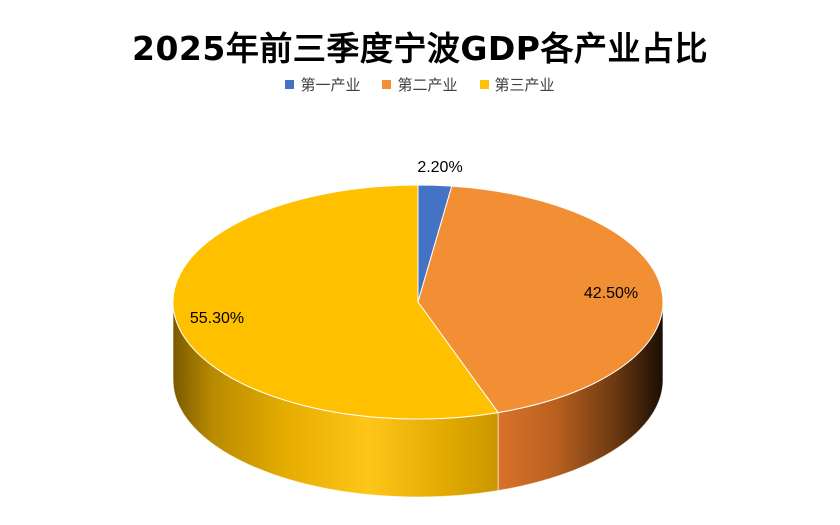  I want to click on legend-label-tertiary: 第三产业, so click(524, 85).